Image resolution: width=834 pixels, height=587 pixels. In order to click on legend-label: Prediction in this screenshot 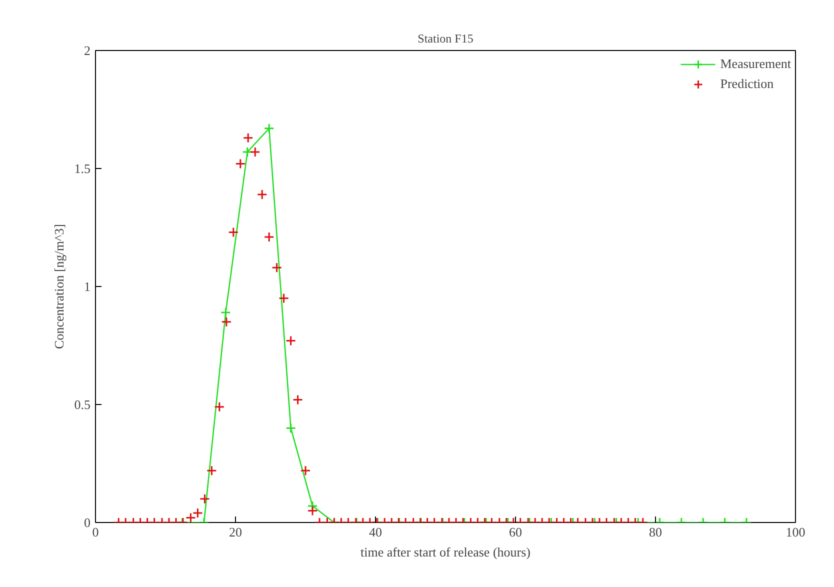, I will do `click(747, 84)`.